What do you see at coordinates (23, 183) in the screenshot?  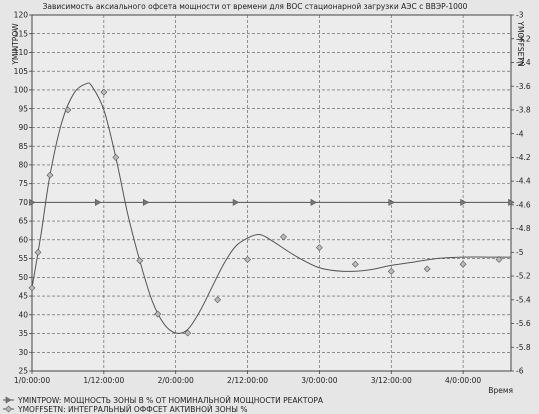 I see `left-tick-label: 75` at bounding box center [23, 183].